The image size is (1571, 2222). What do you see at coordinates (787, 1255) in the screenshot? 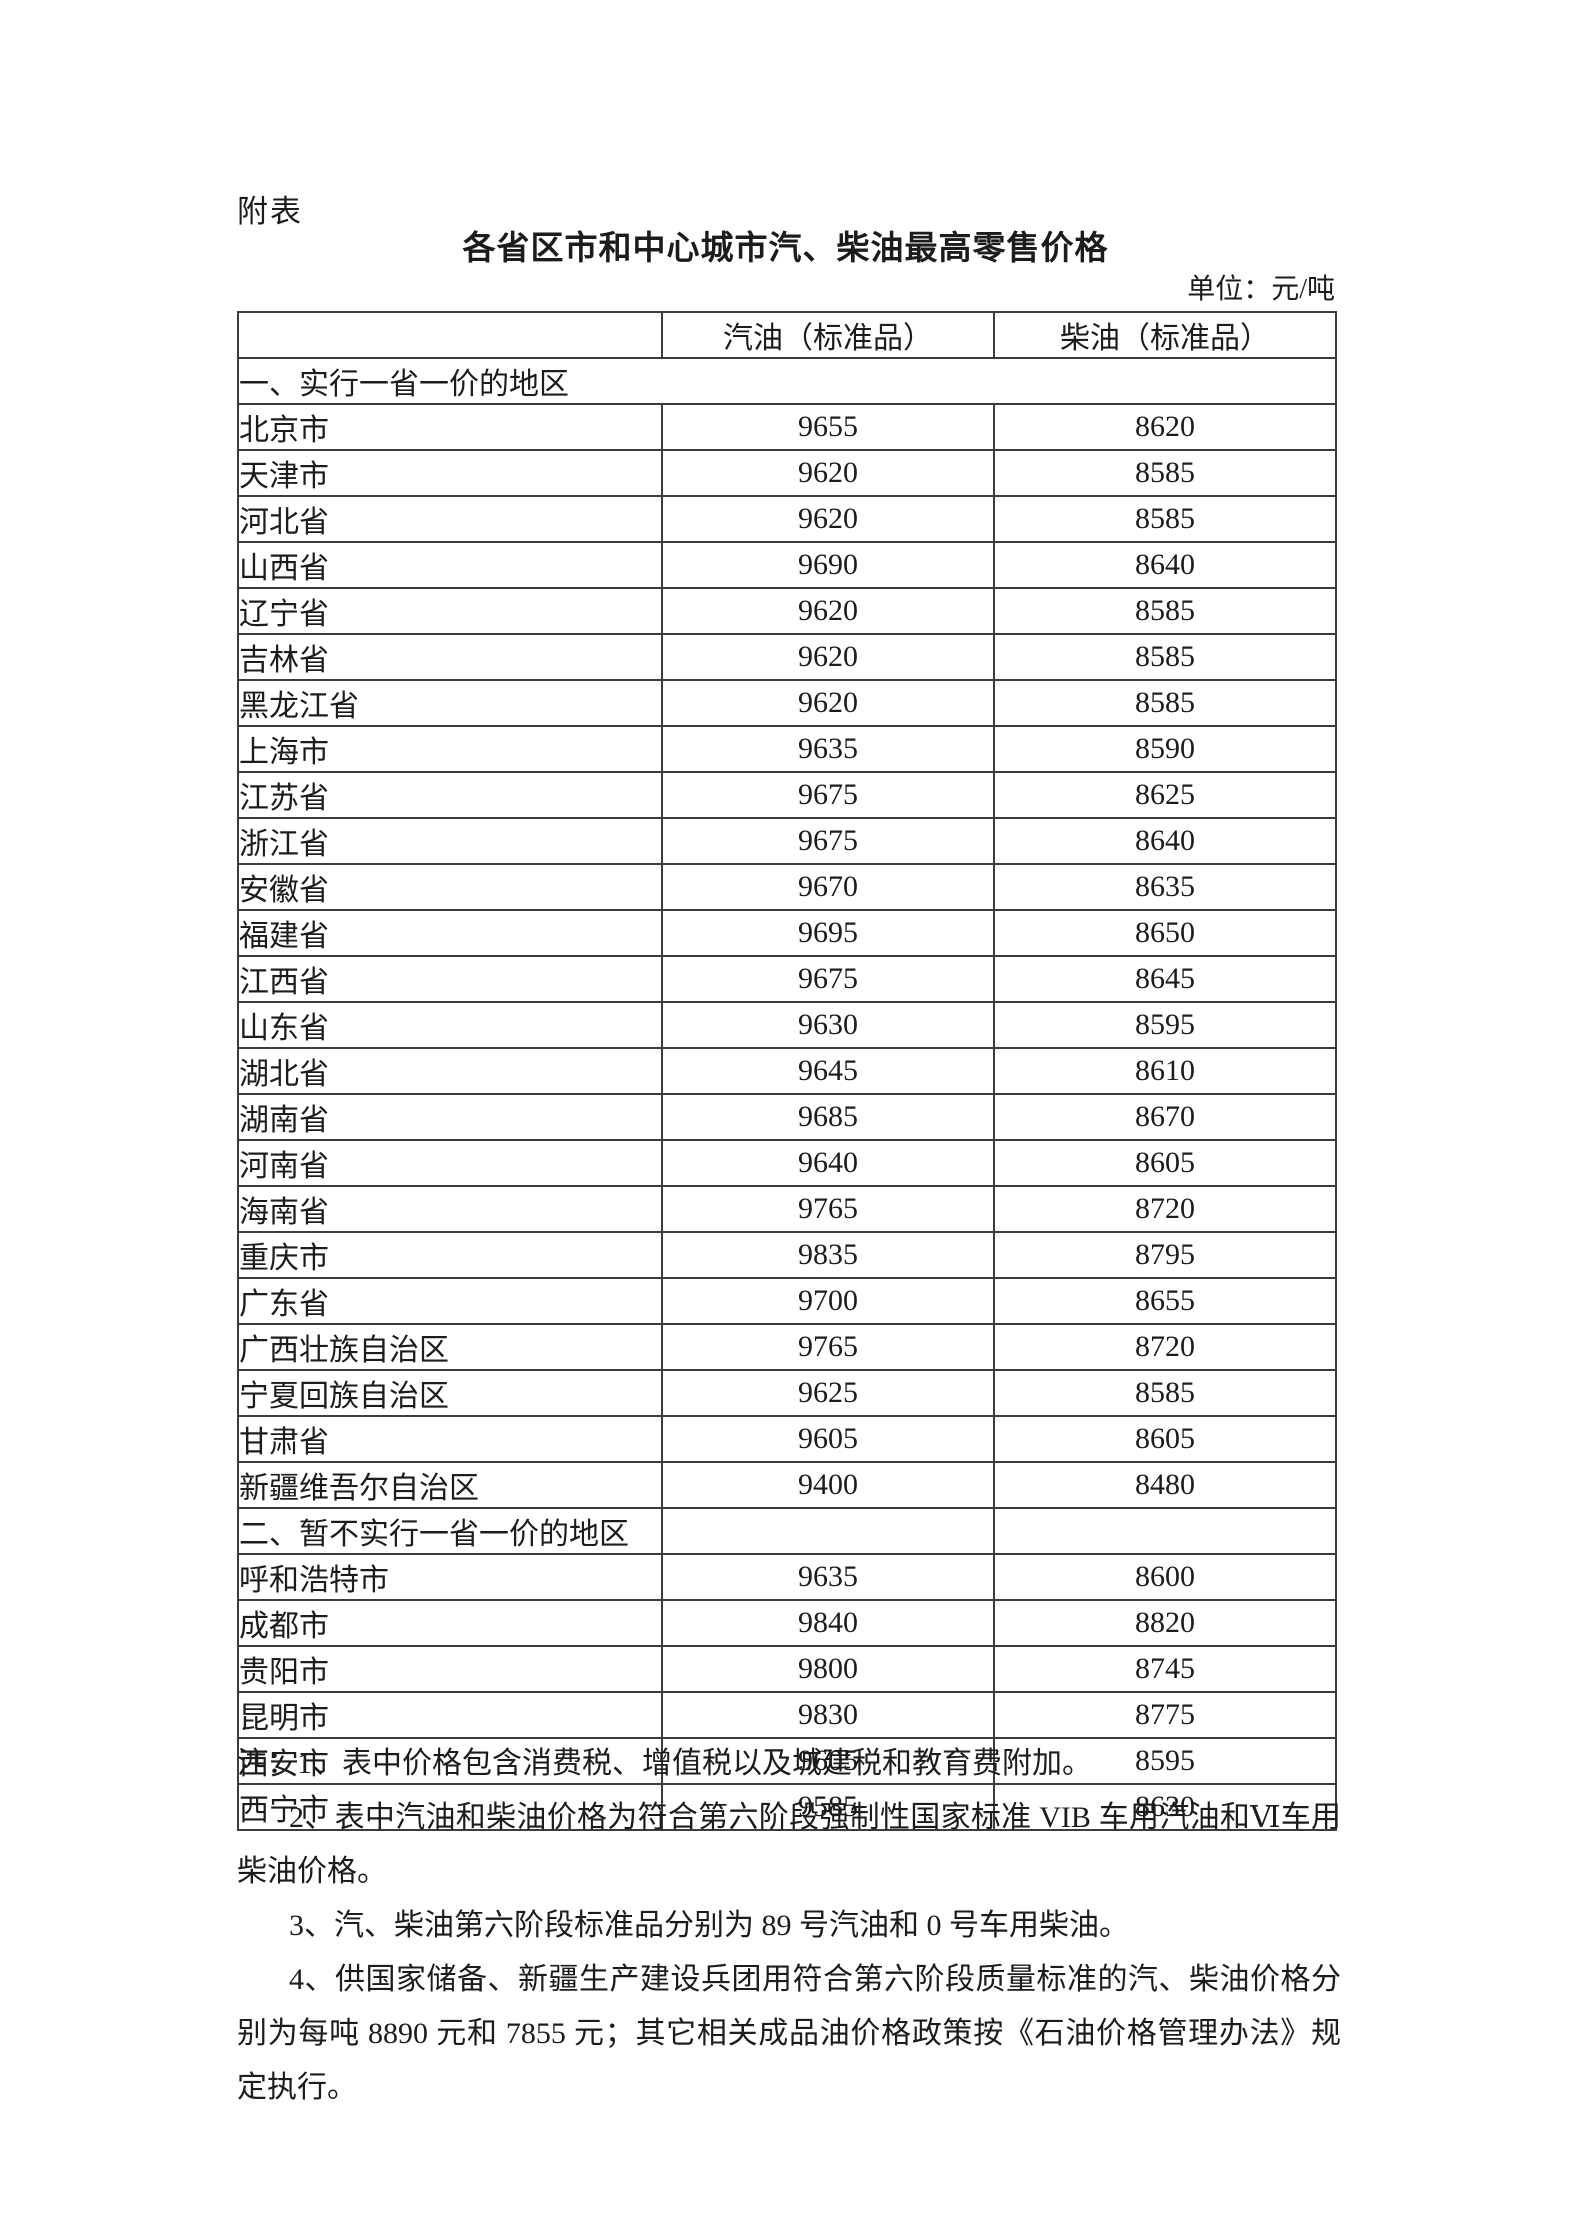
I see `table-row: 重庆市 9835 8795` at bounding box center [787, 1255].